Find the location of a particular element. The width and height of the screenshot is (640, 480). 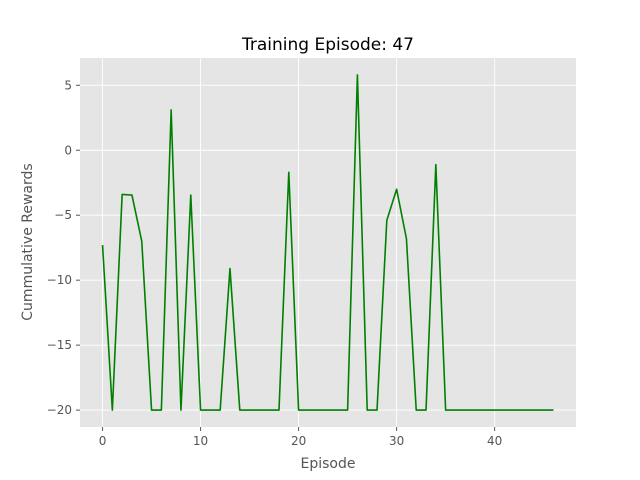

y-tick-label: −5 is located at coordinates (63, 215).